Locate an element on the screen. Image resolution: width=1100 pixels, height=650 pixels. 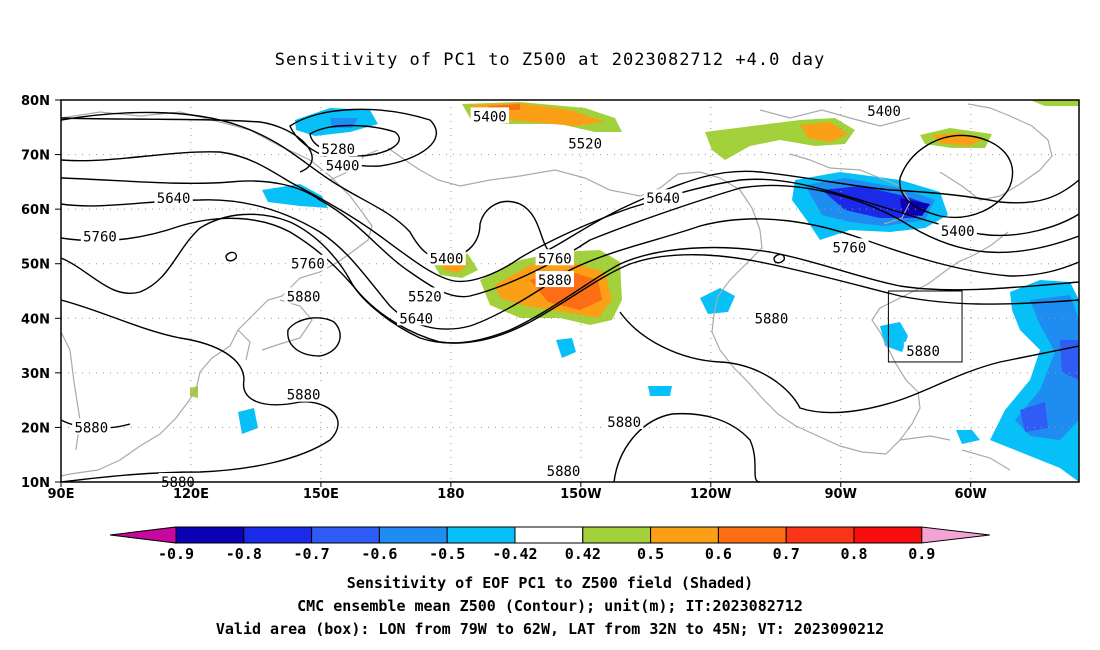
positive-shade-alaska-core is located at coordinates (824, 132).